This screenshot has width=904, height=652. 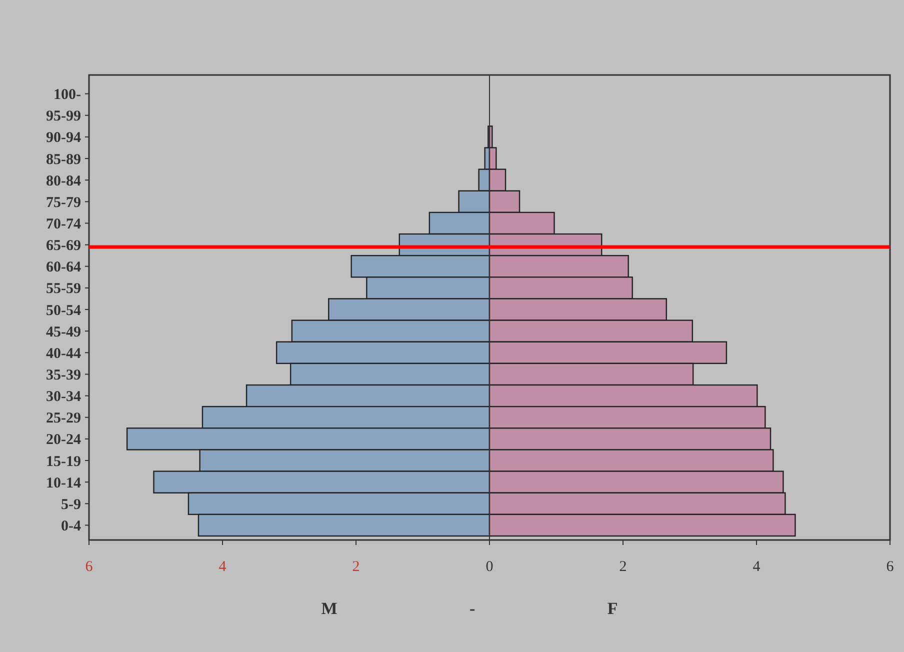 I want to click on y-tick-label: 30-34, so click(x=64, y=397).